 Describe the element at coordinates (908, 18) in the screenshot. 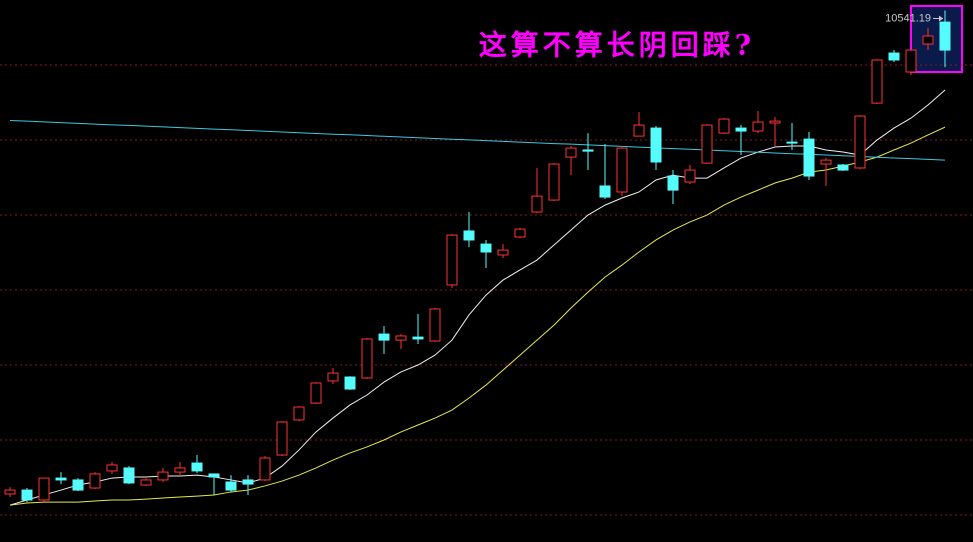

I see `high-label: 10541.19` at that location.